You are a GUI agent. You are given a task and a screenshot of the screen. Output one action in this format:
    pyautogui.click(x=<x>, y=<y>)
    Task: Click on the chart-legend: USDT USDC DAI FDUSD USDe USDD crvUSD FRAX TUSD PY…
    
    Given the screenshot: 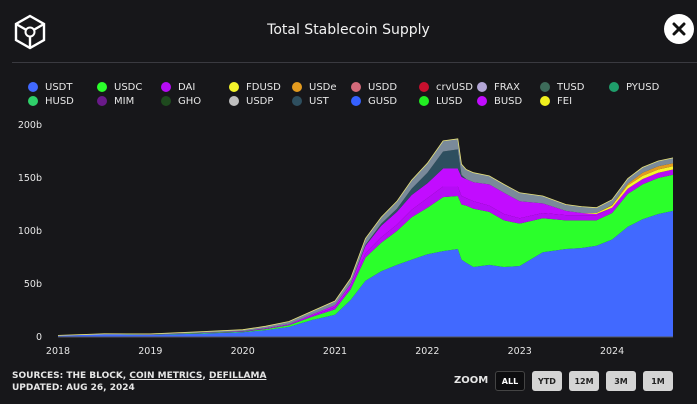 What is the action you would take?
    pyautogui.click(x=353, y=96)
    